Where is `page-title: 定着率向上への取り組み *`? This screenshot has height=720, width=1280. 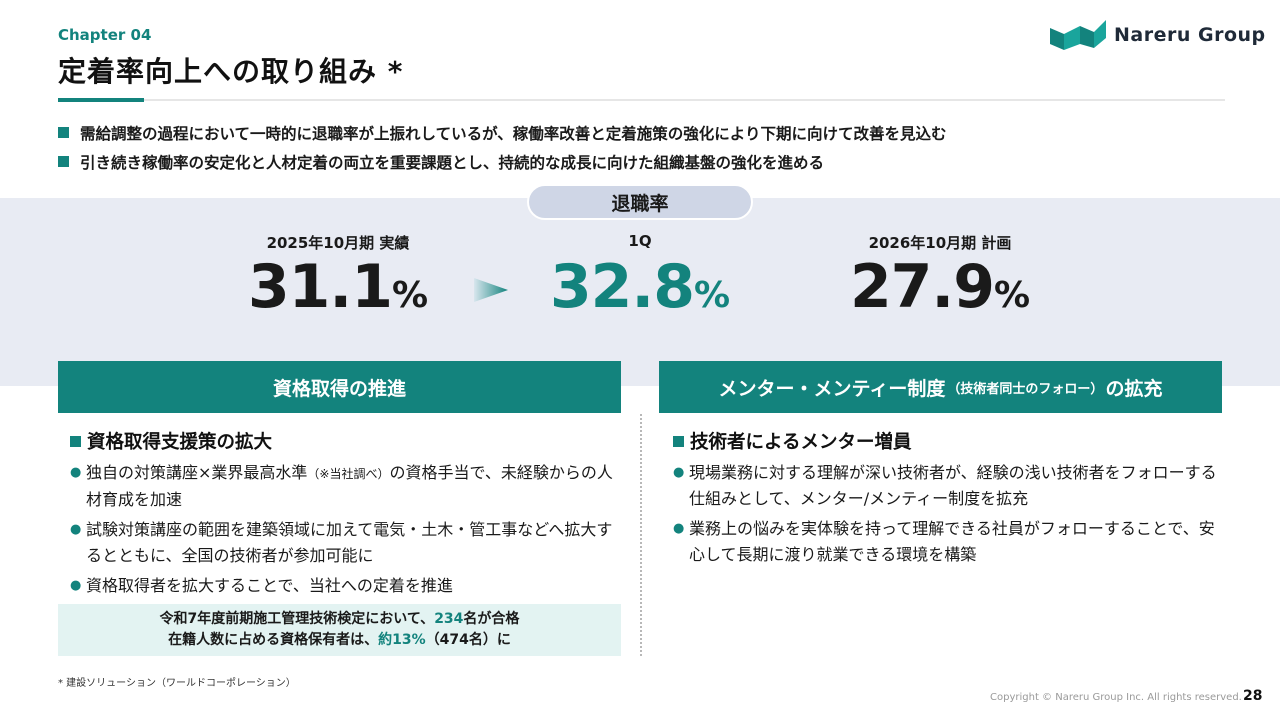 page-title: 定着率向上への取り組み * is located at coordinates (231, 71).